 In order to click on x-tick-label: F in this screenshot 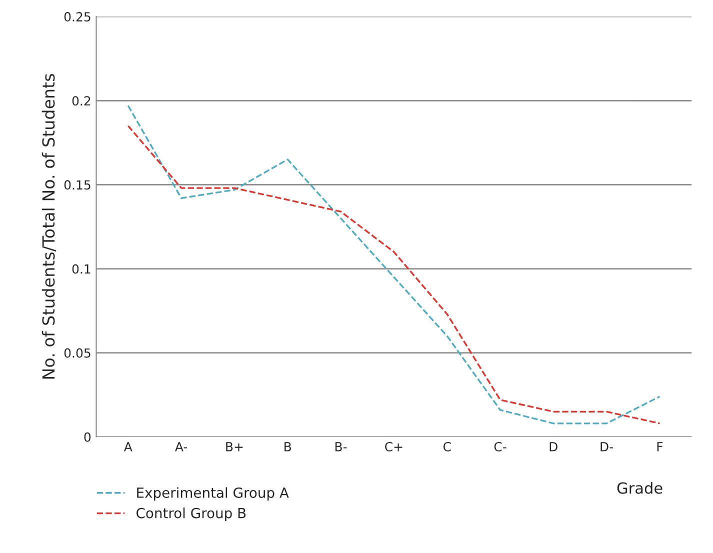, I will do `click(660, 447)`.